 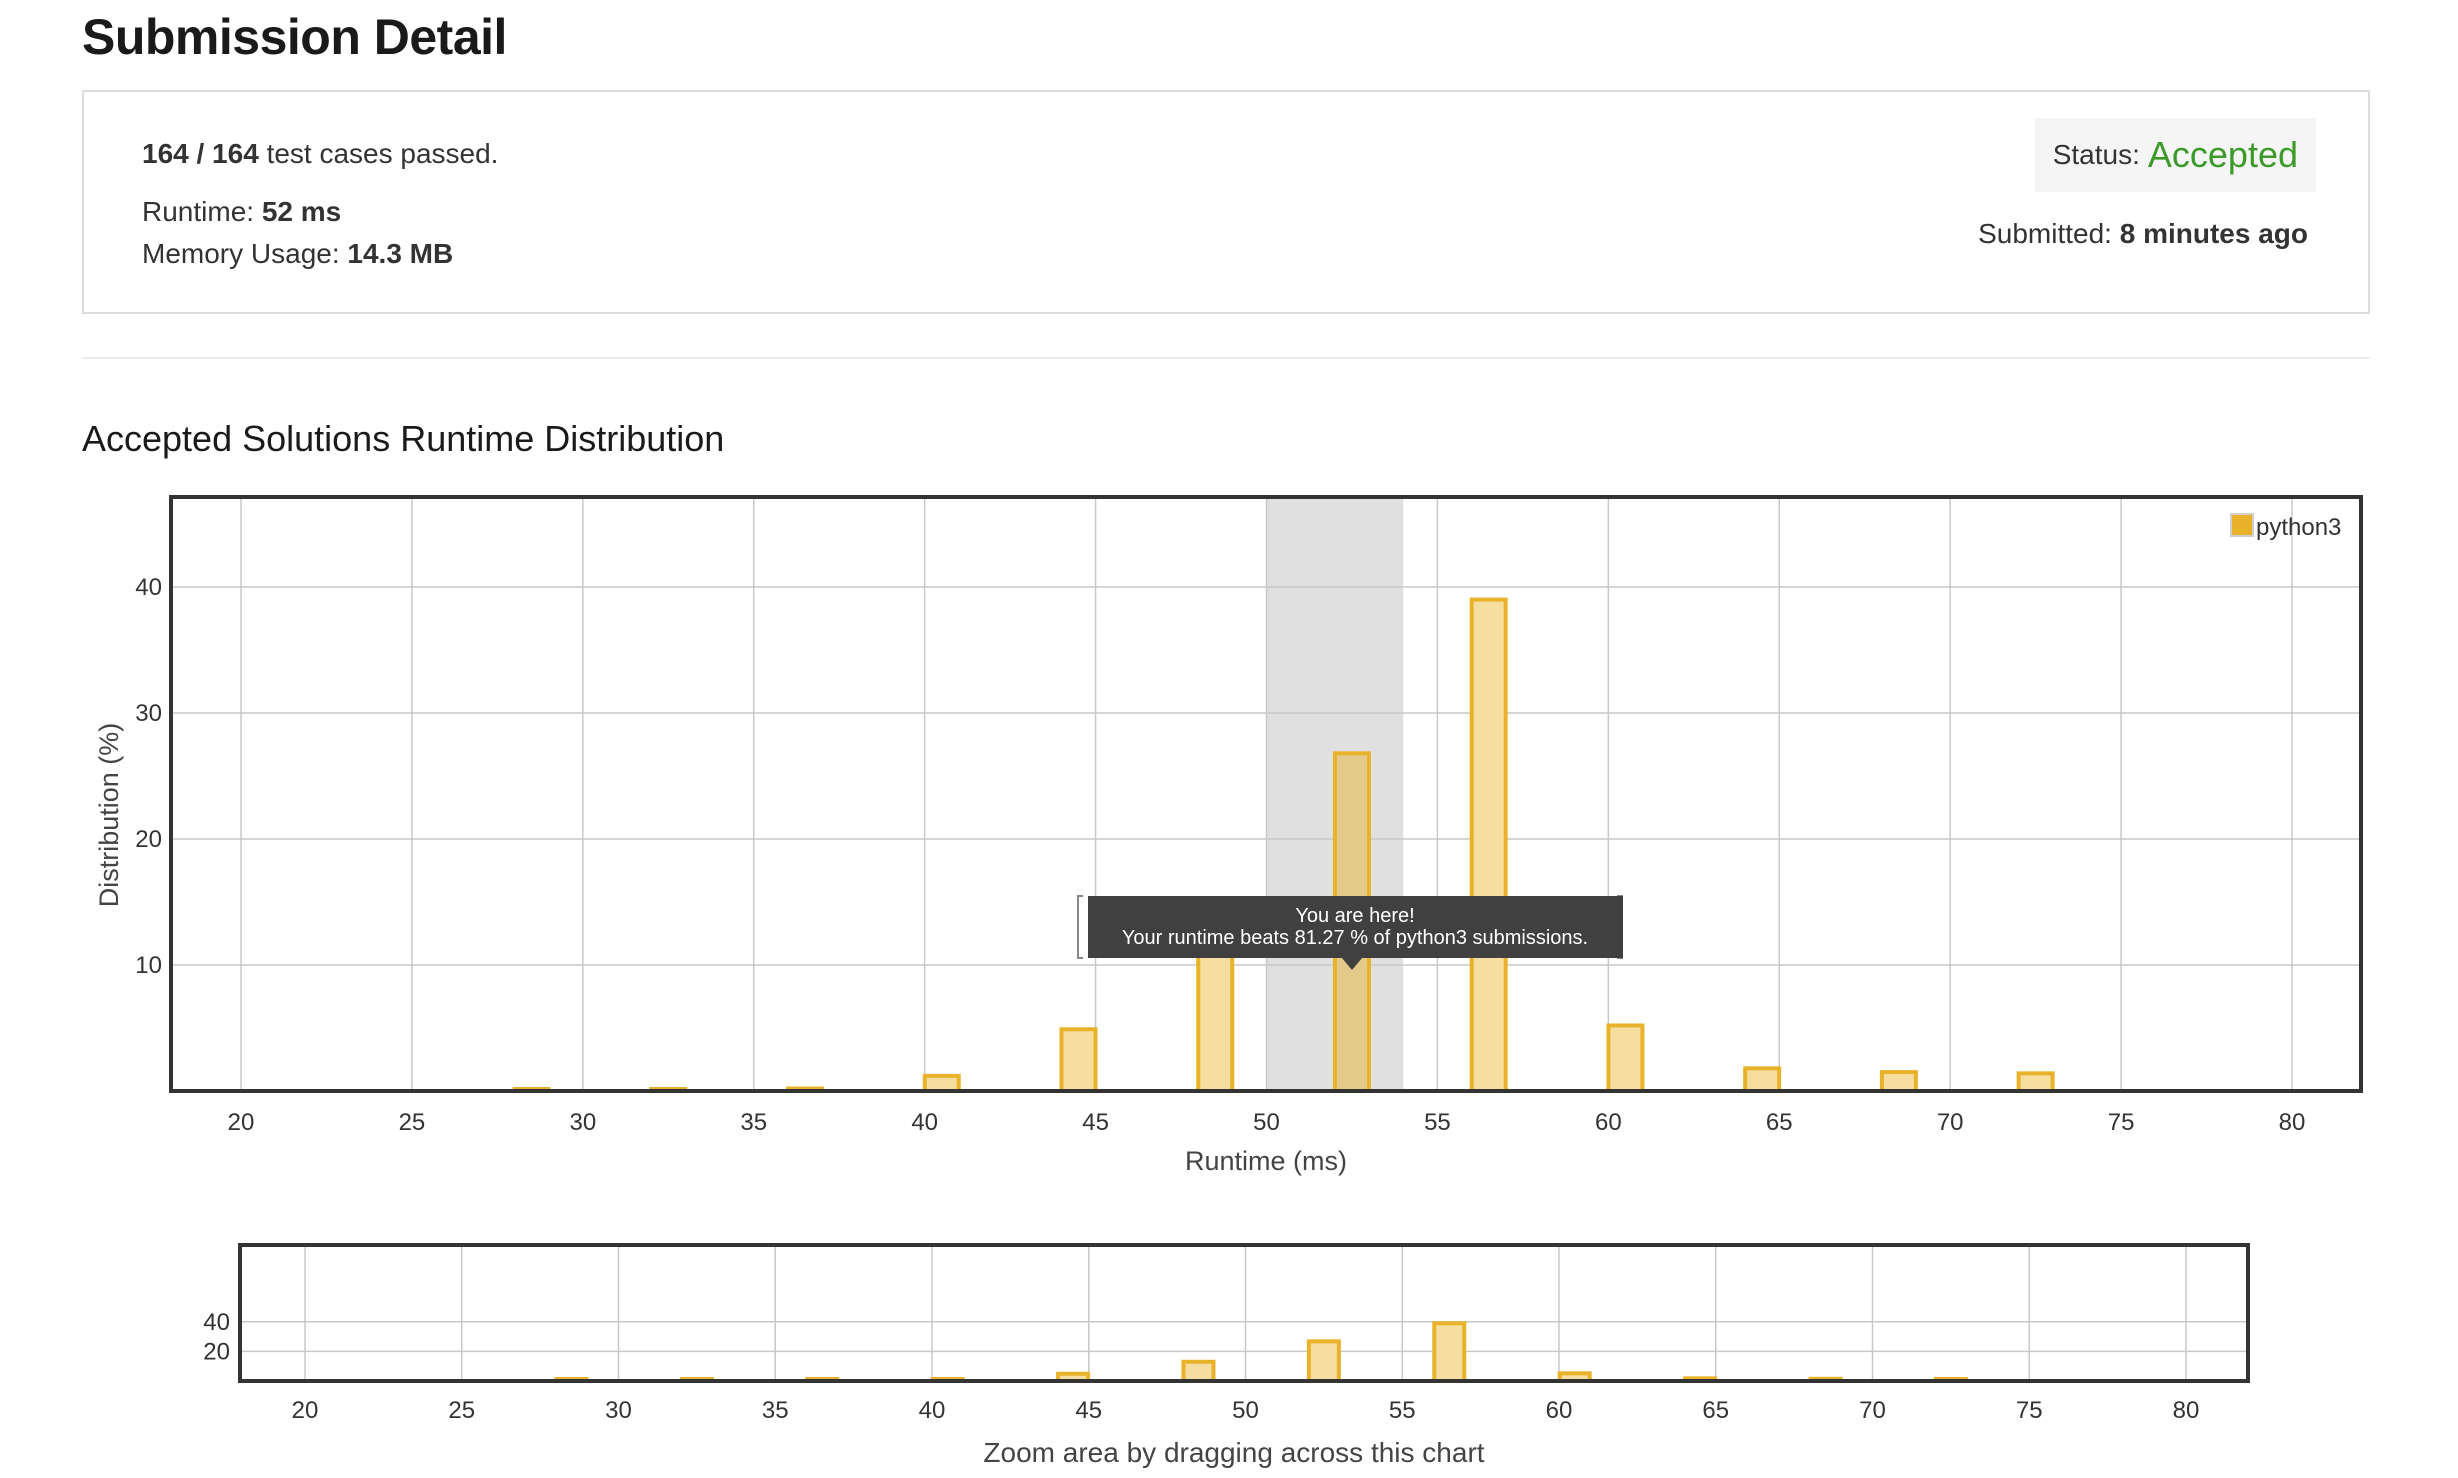 What do you see at coordinates (109, 815) in the screenshot?
I see `y-axis-label: Distribution (%)` at bounding box center [109, 815].